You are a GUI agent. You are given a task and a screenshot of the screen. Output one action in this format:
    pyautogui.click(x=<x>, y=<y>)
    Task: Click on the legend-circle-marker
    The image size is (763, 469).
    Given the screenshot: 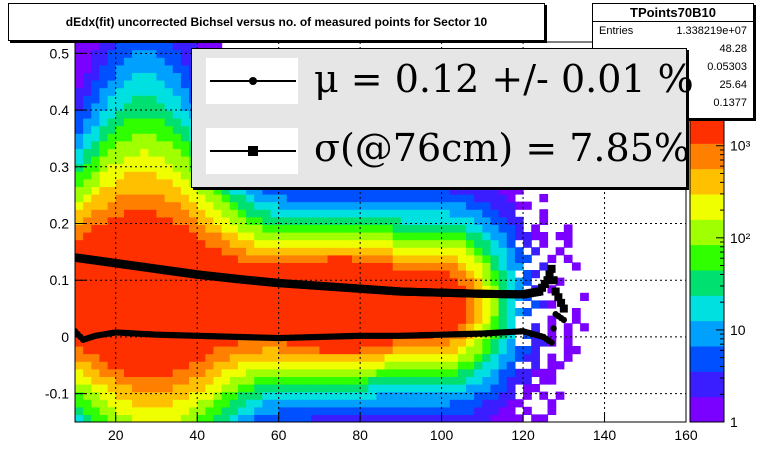 What is the action you would take?
    pyautogui.click(x=253, y=81)
    